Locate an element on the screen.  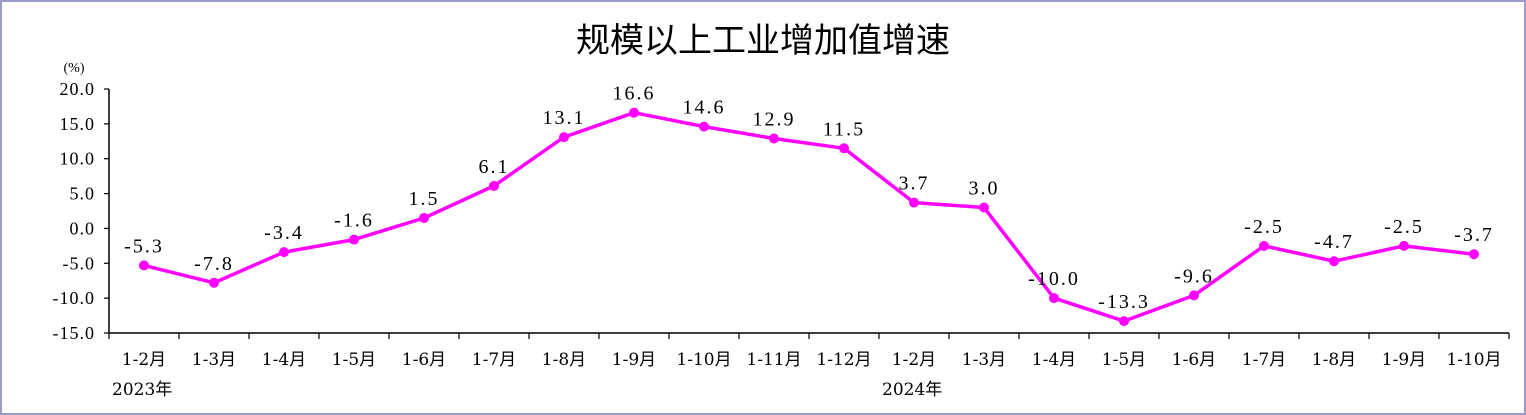
data-label: -7.8 is located at coordinates (214, 264).